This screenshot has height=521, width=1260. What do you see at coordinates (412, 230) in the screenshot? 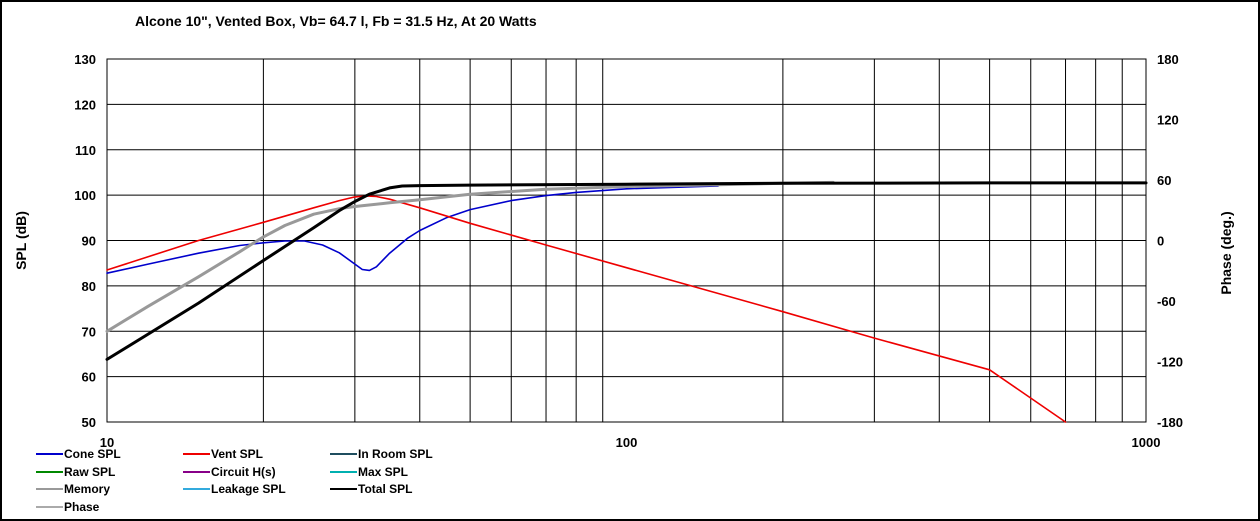
I see `series-cone-spl-line` at bounding box center [412, 230].